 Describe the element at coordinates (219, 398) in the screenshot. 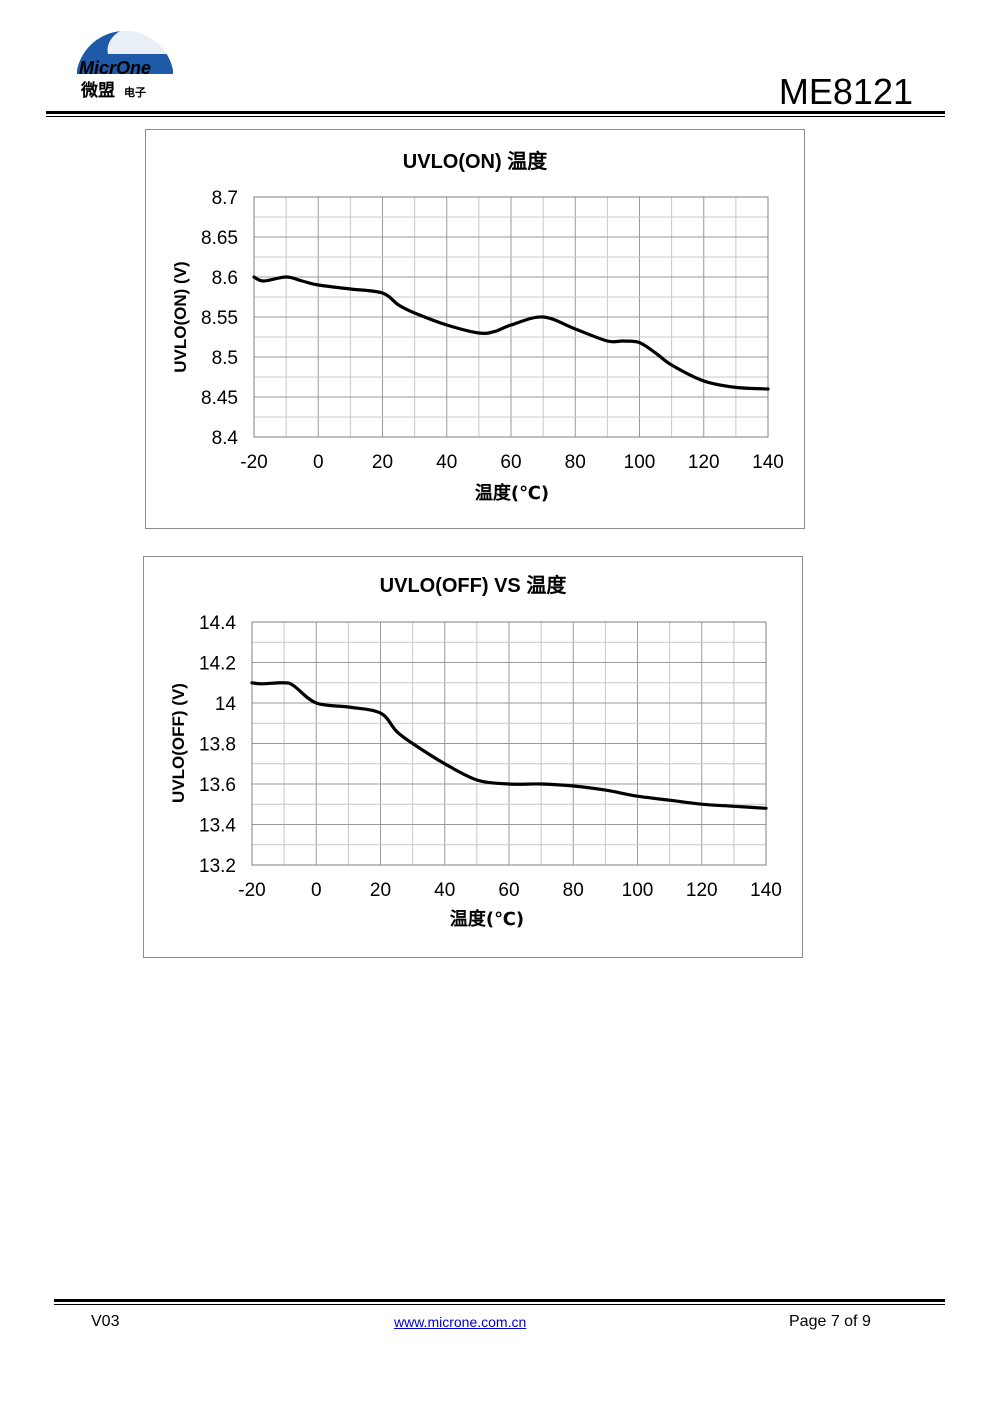

I see `y-tick-label: 8.45` at that location.